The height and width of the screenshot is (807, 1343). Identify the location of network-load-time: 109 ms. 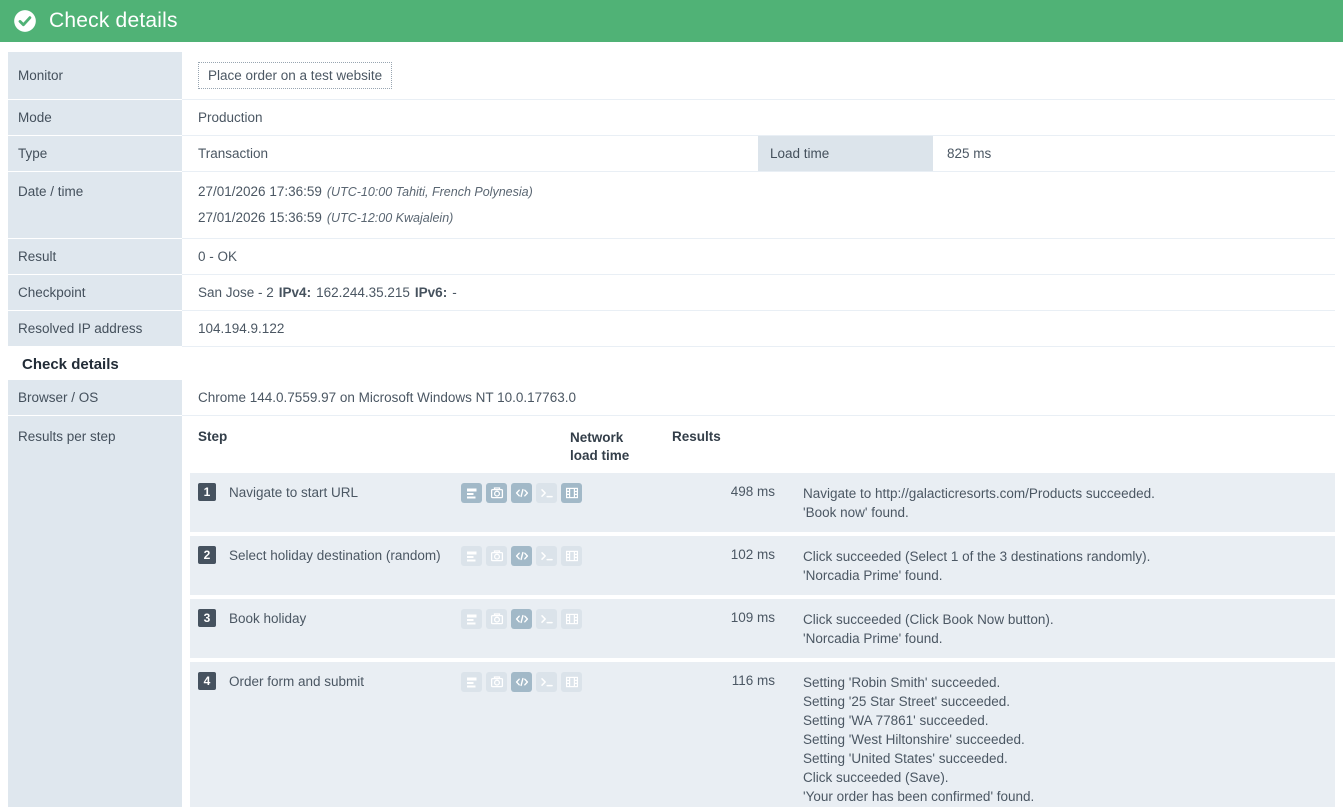
(752, 617).